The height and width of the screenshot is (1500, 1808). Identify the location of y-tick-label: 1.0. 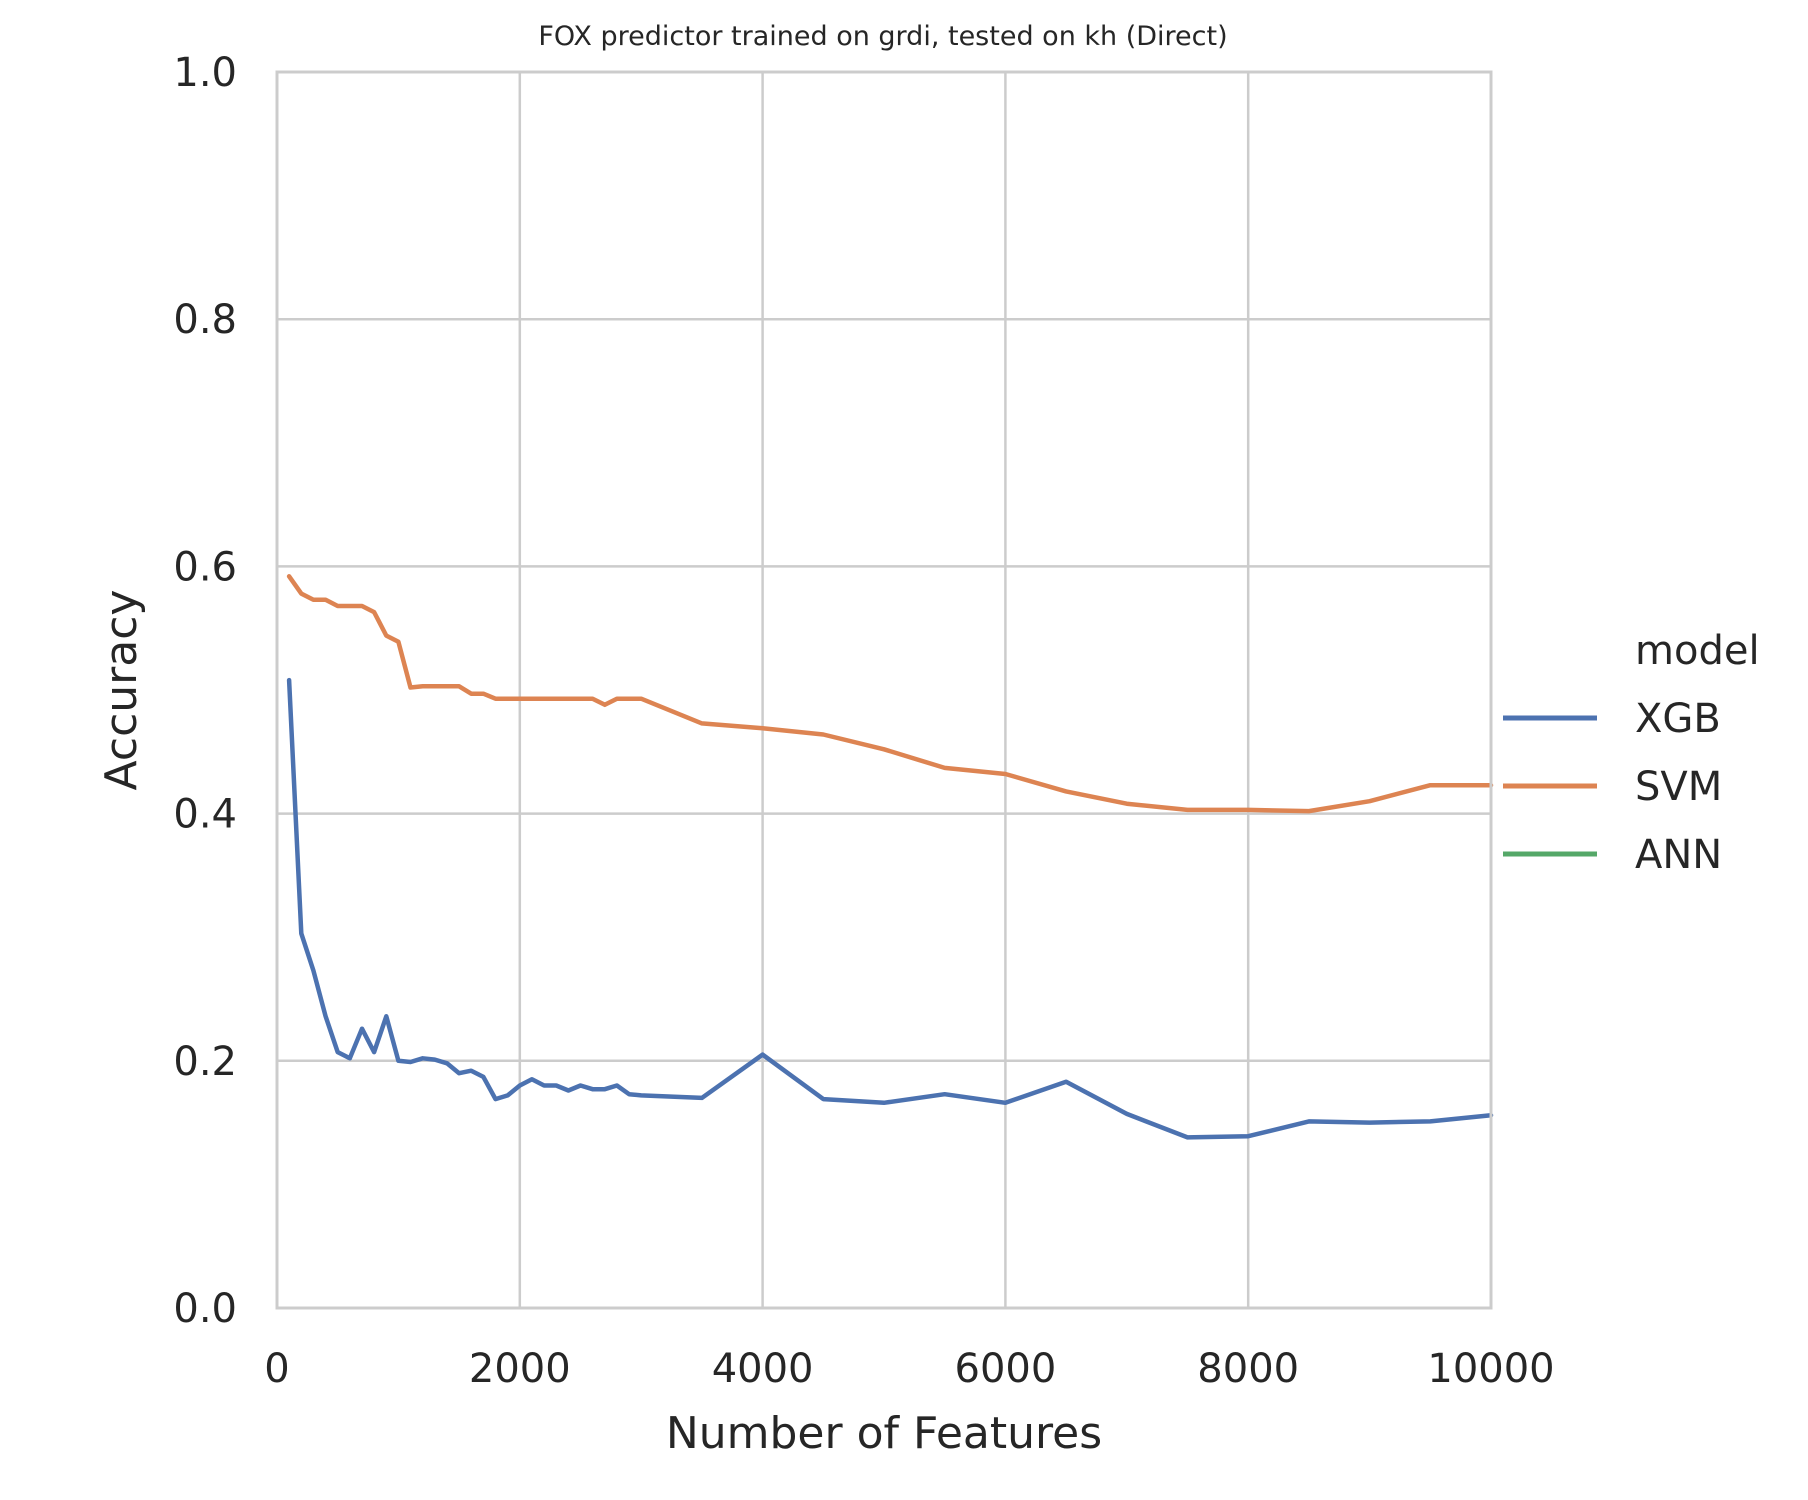
(205, 73).